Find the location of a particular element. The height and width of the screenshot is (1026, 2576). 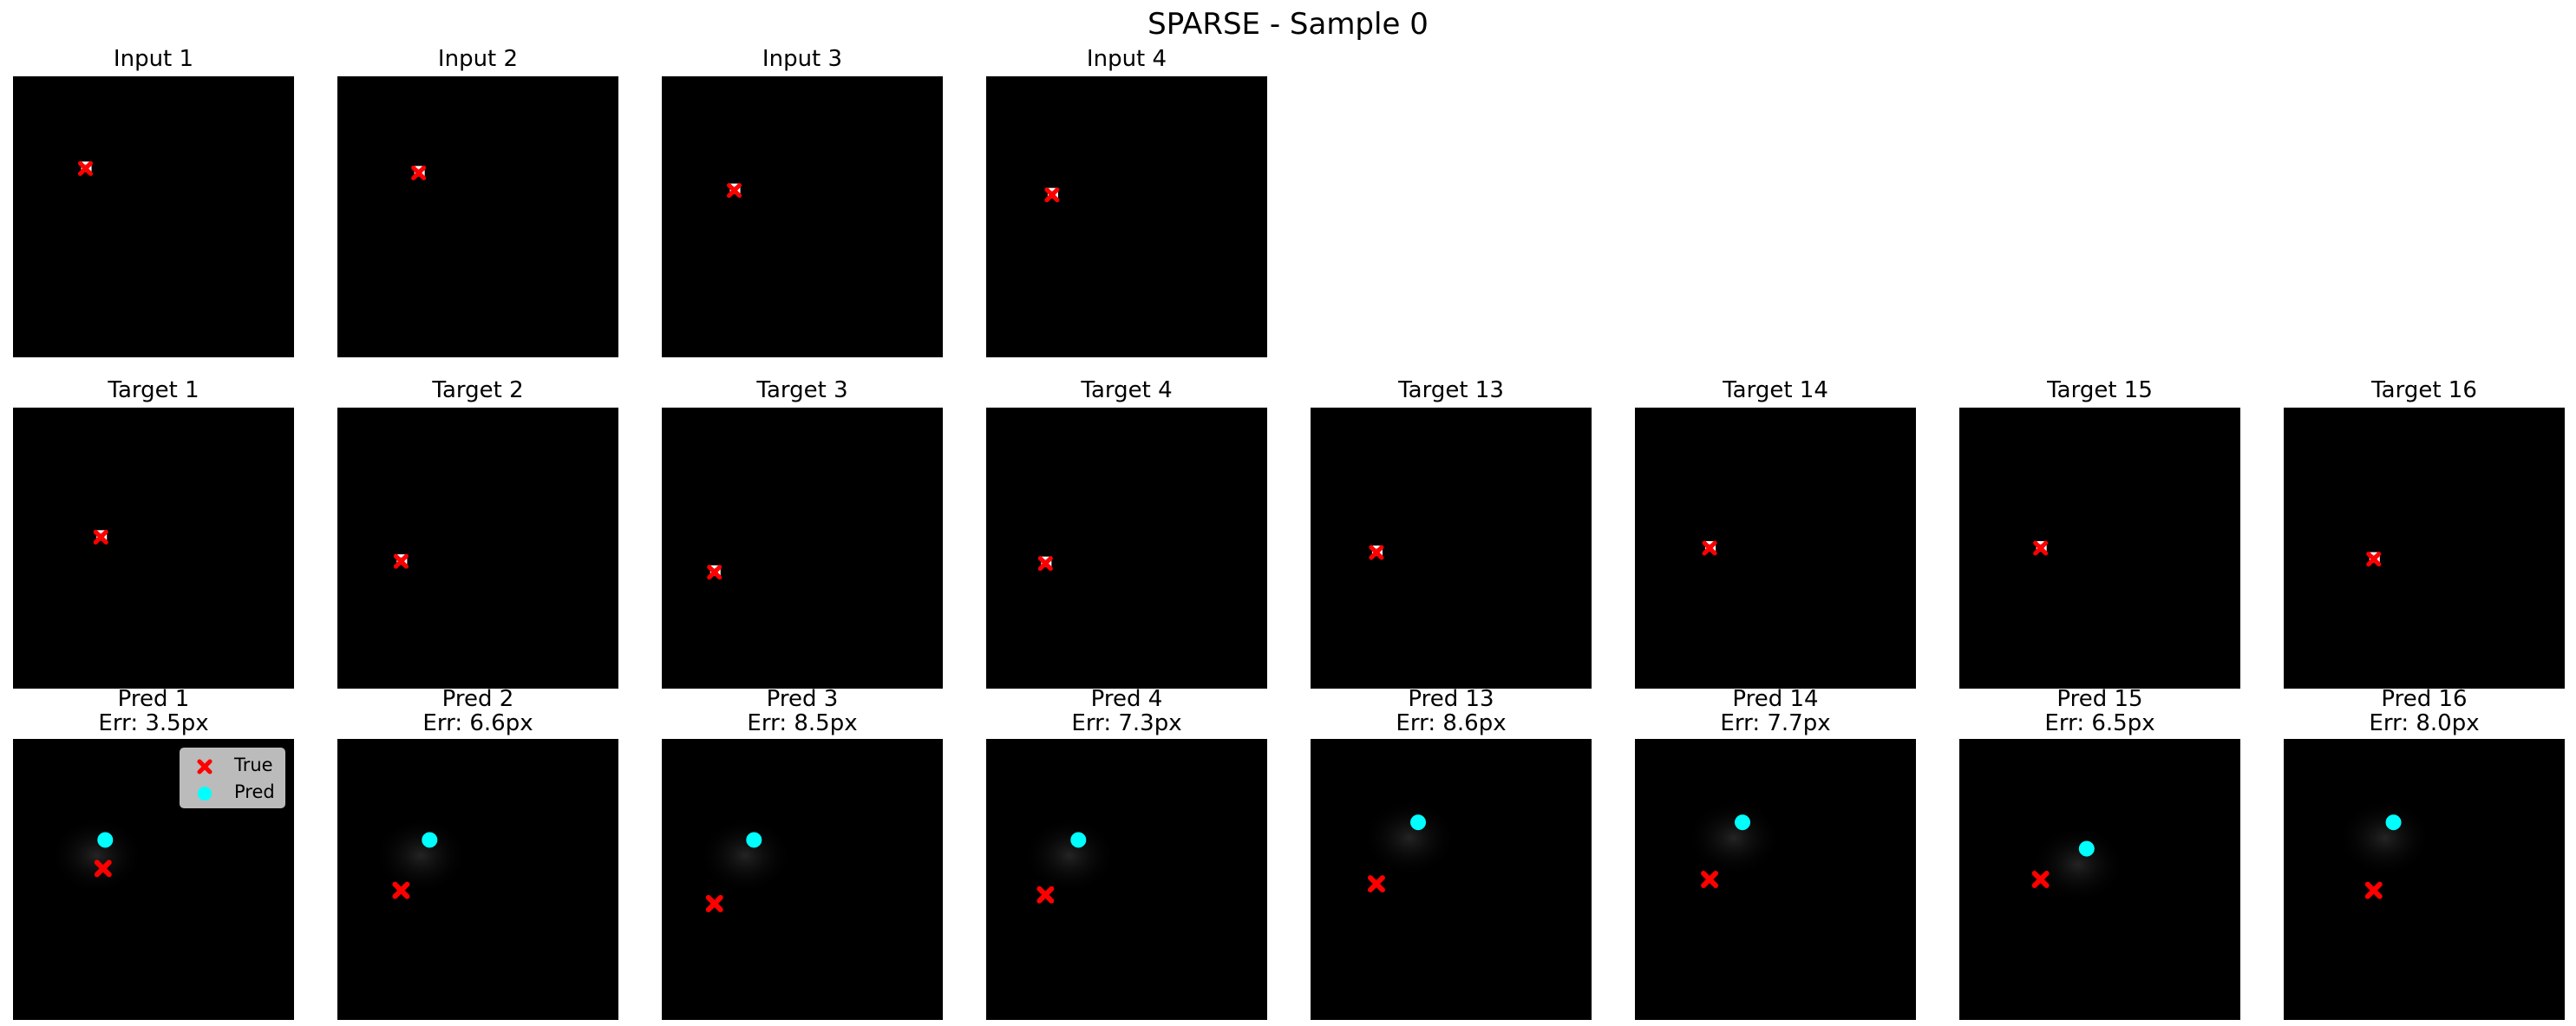

panel-title: Target 3 is located at coordinates (802, 390).